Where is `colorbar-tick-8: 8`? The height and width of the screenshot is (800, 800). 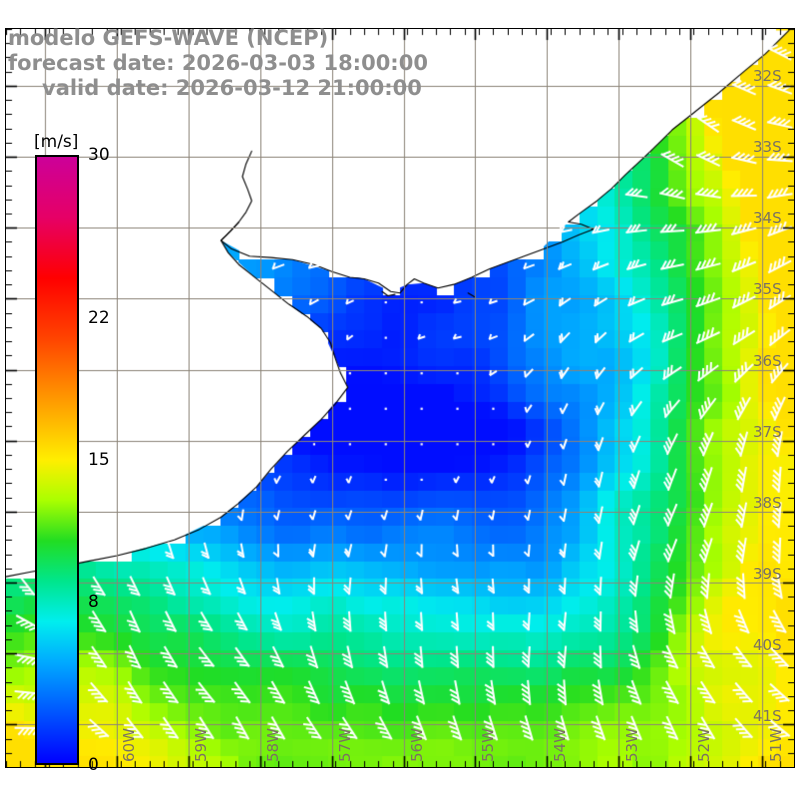 colorbar-tick-8: 8 is located at coordinates (93, 602).